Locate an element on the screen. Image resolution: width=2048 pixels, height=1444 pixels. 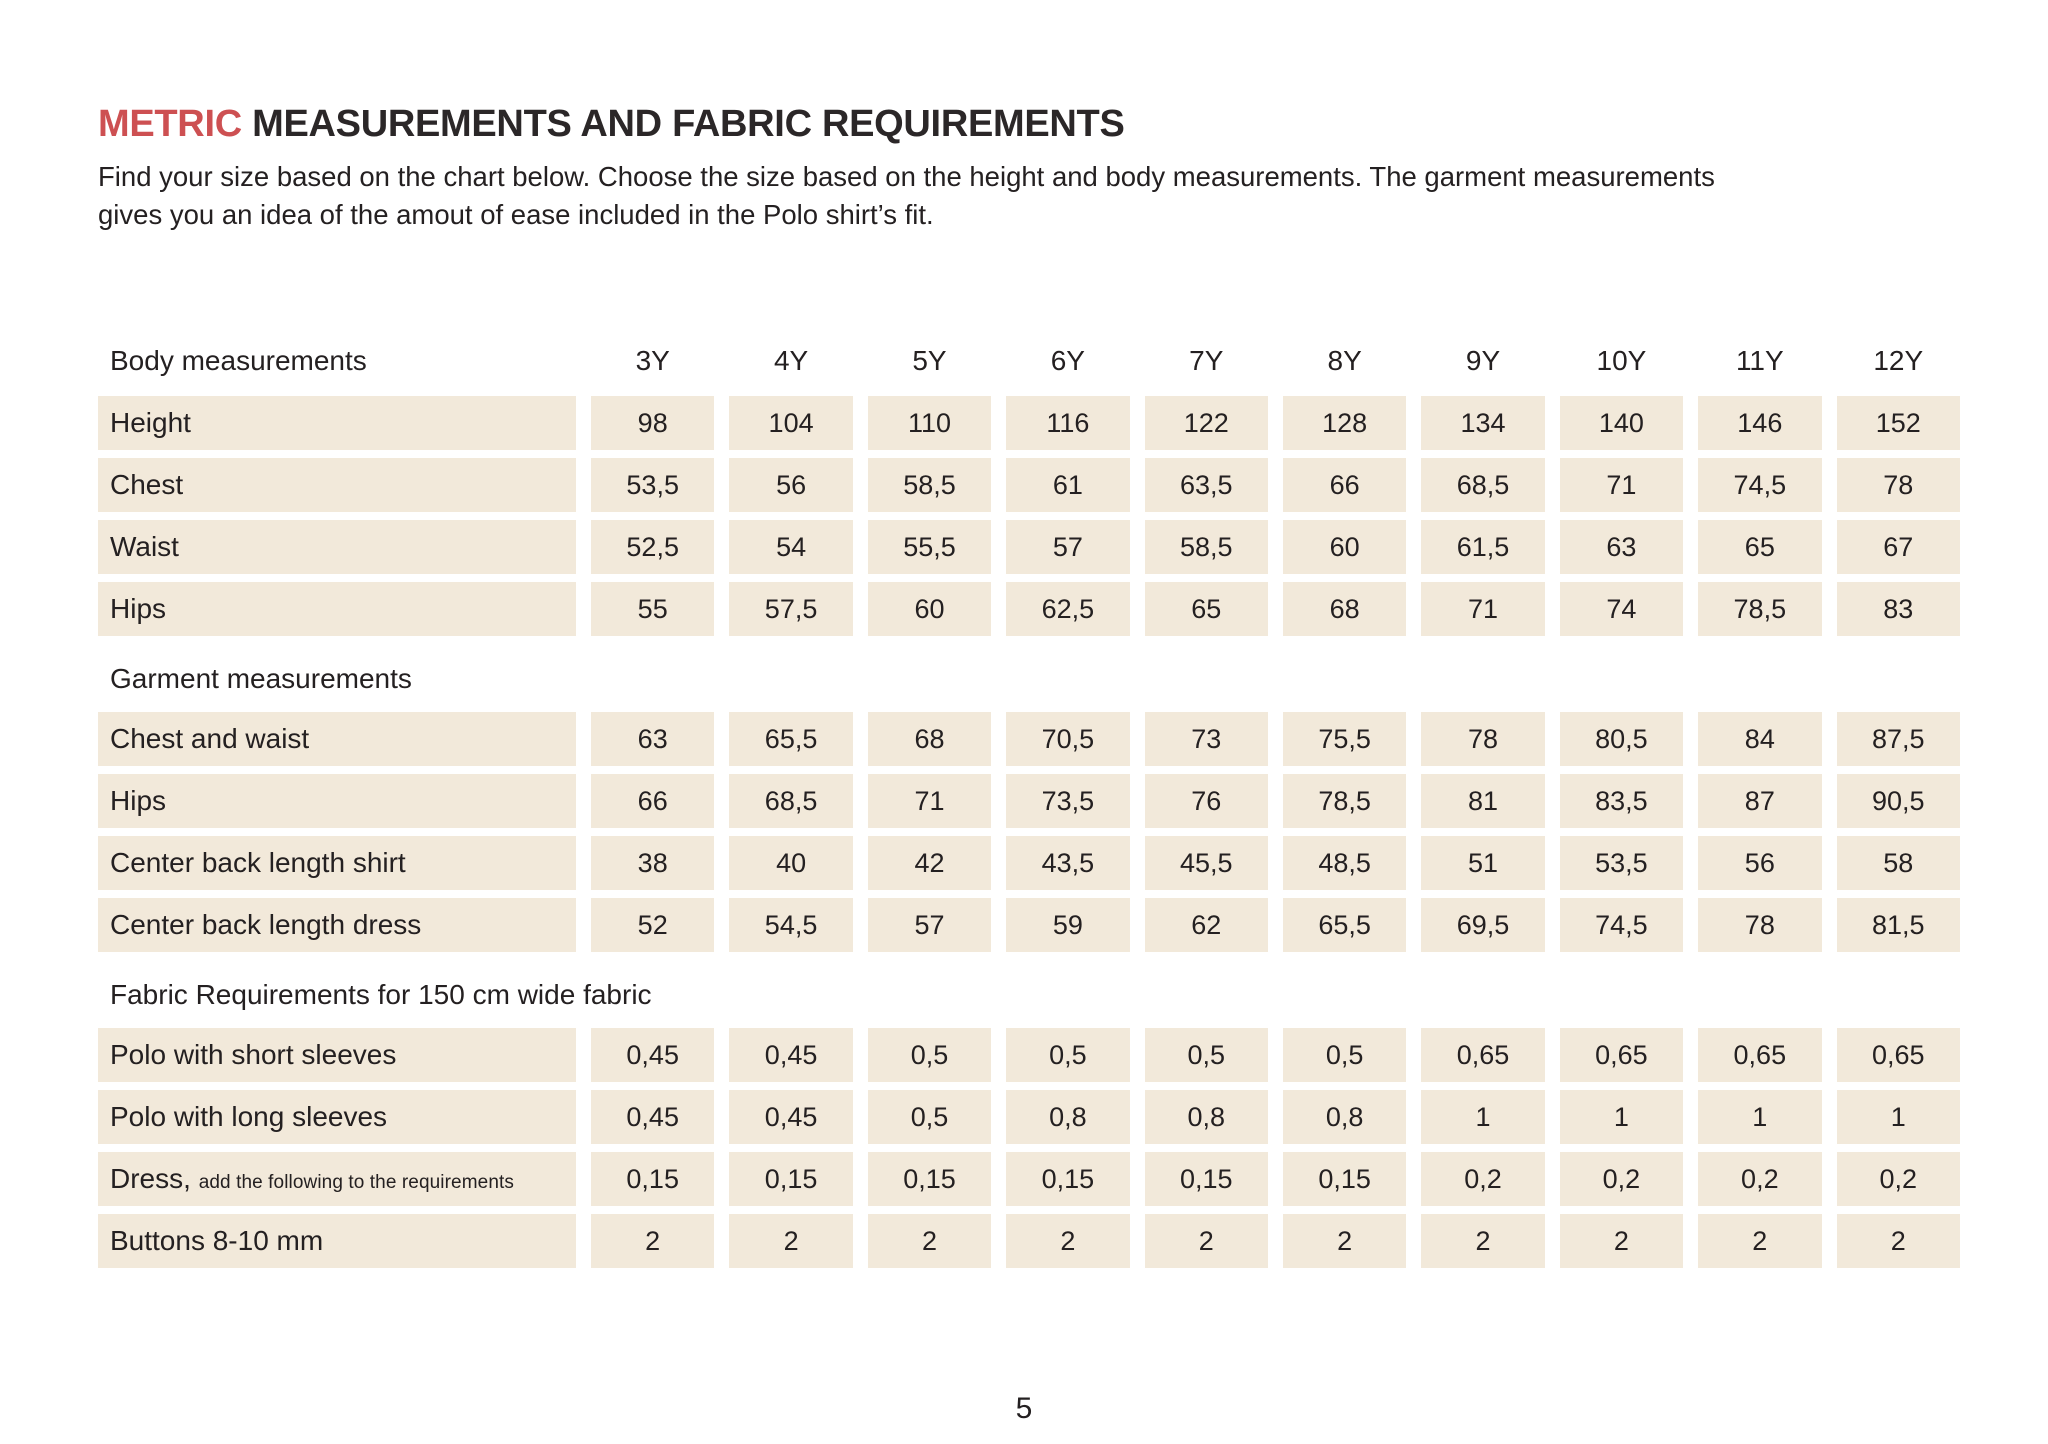
value-cell: 65 is located at coordinates (1206, 609).